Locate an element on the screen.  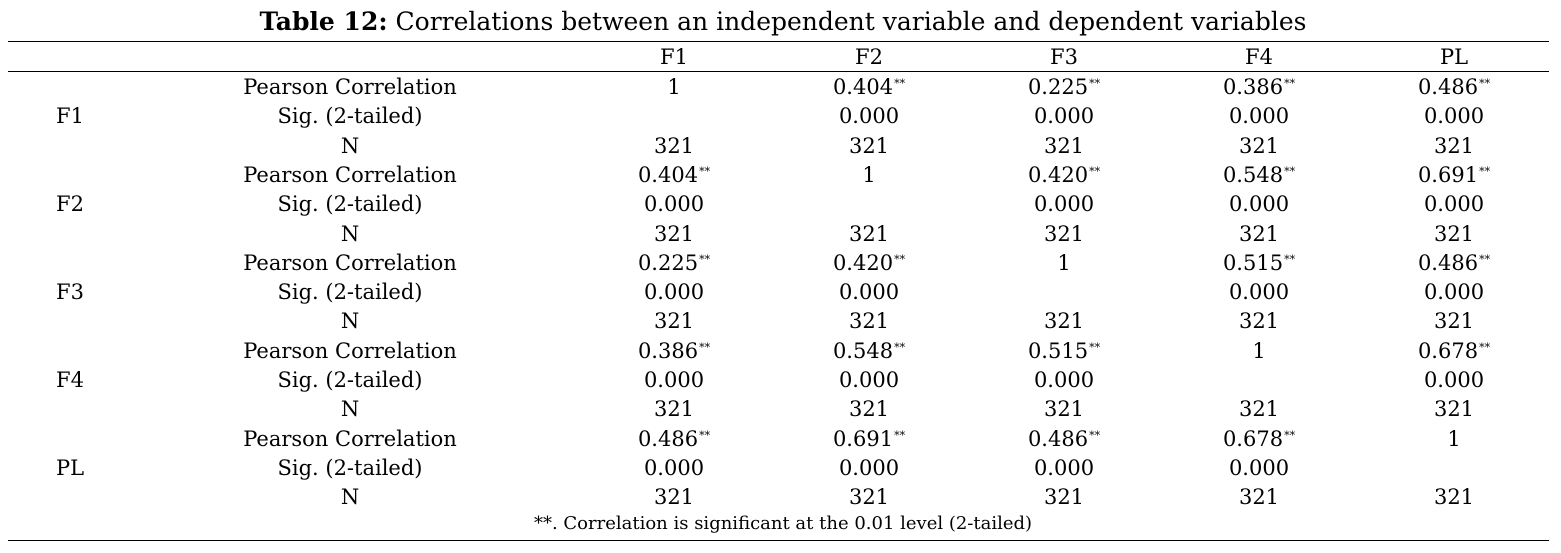
cell-pl: 1 is located at coordinates (1454, 439).